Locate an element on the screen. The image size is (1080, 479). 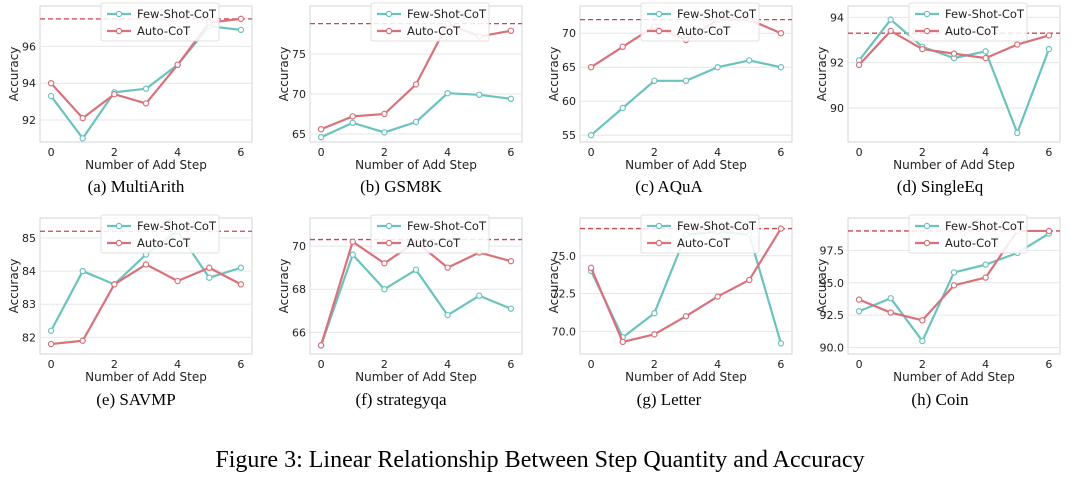
y-tick-label: 55 is located at coordinates (569, 135).